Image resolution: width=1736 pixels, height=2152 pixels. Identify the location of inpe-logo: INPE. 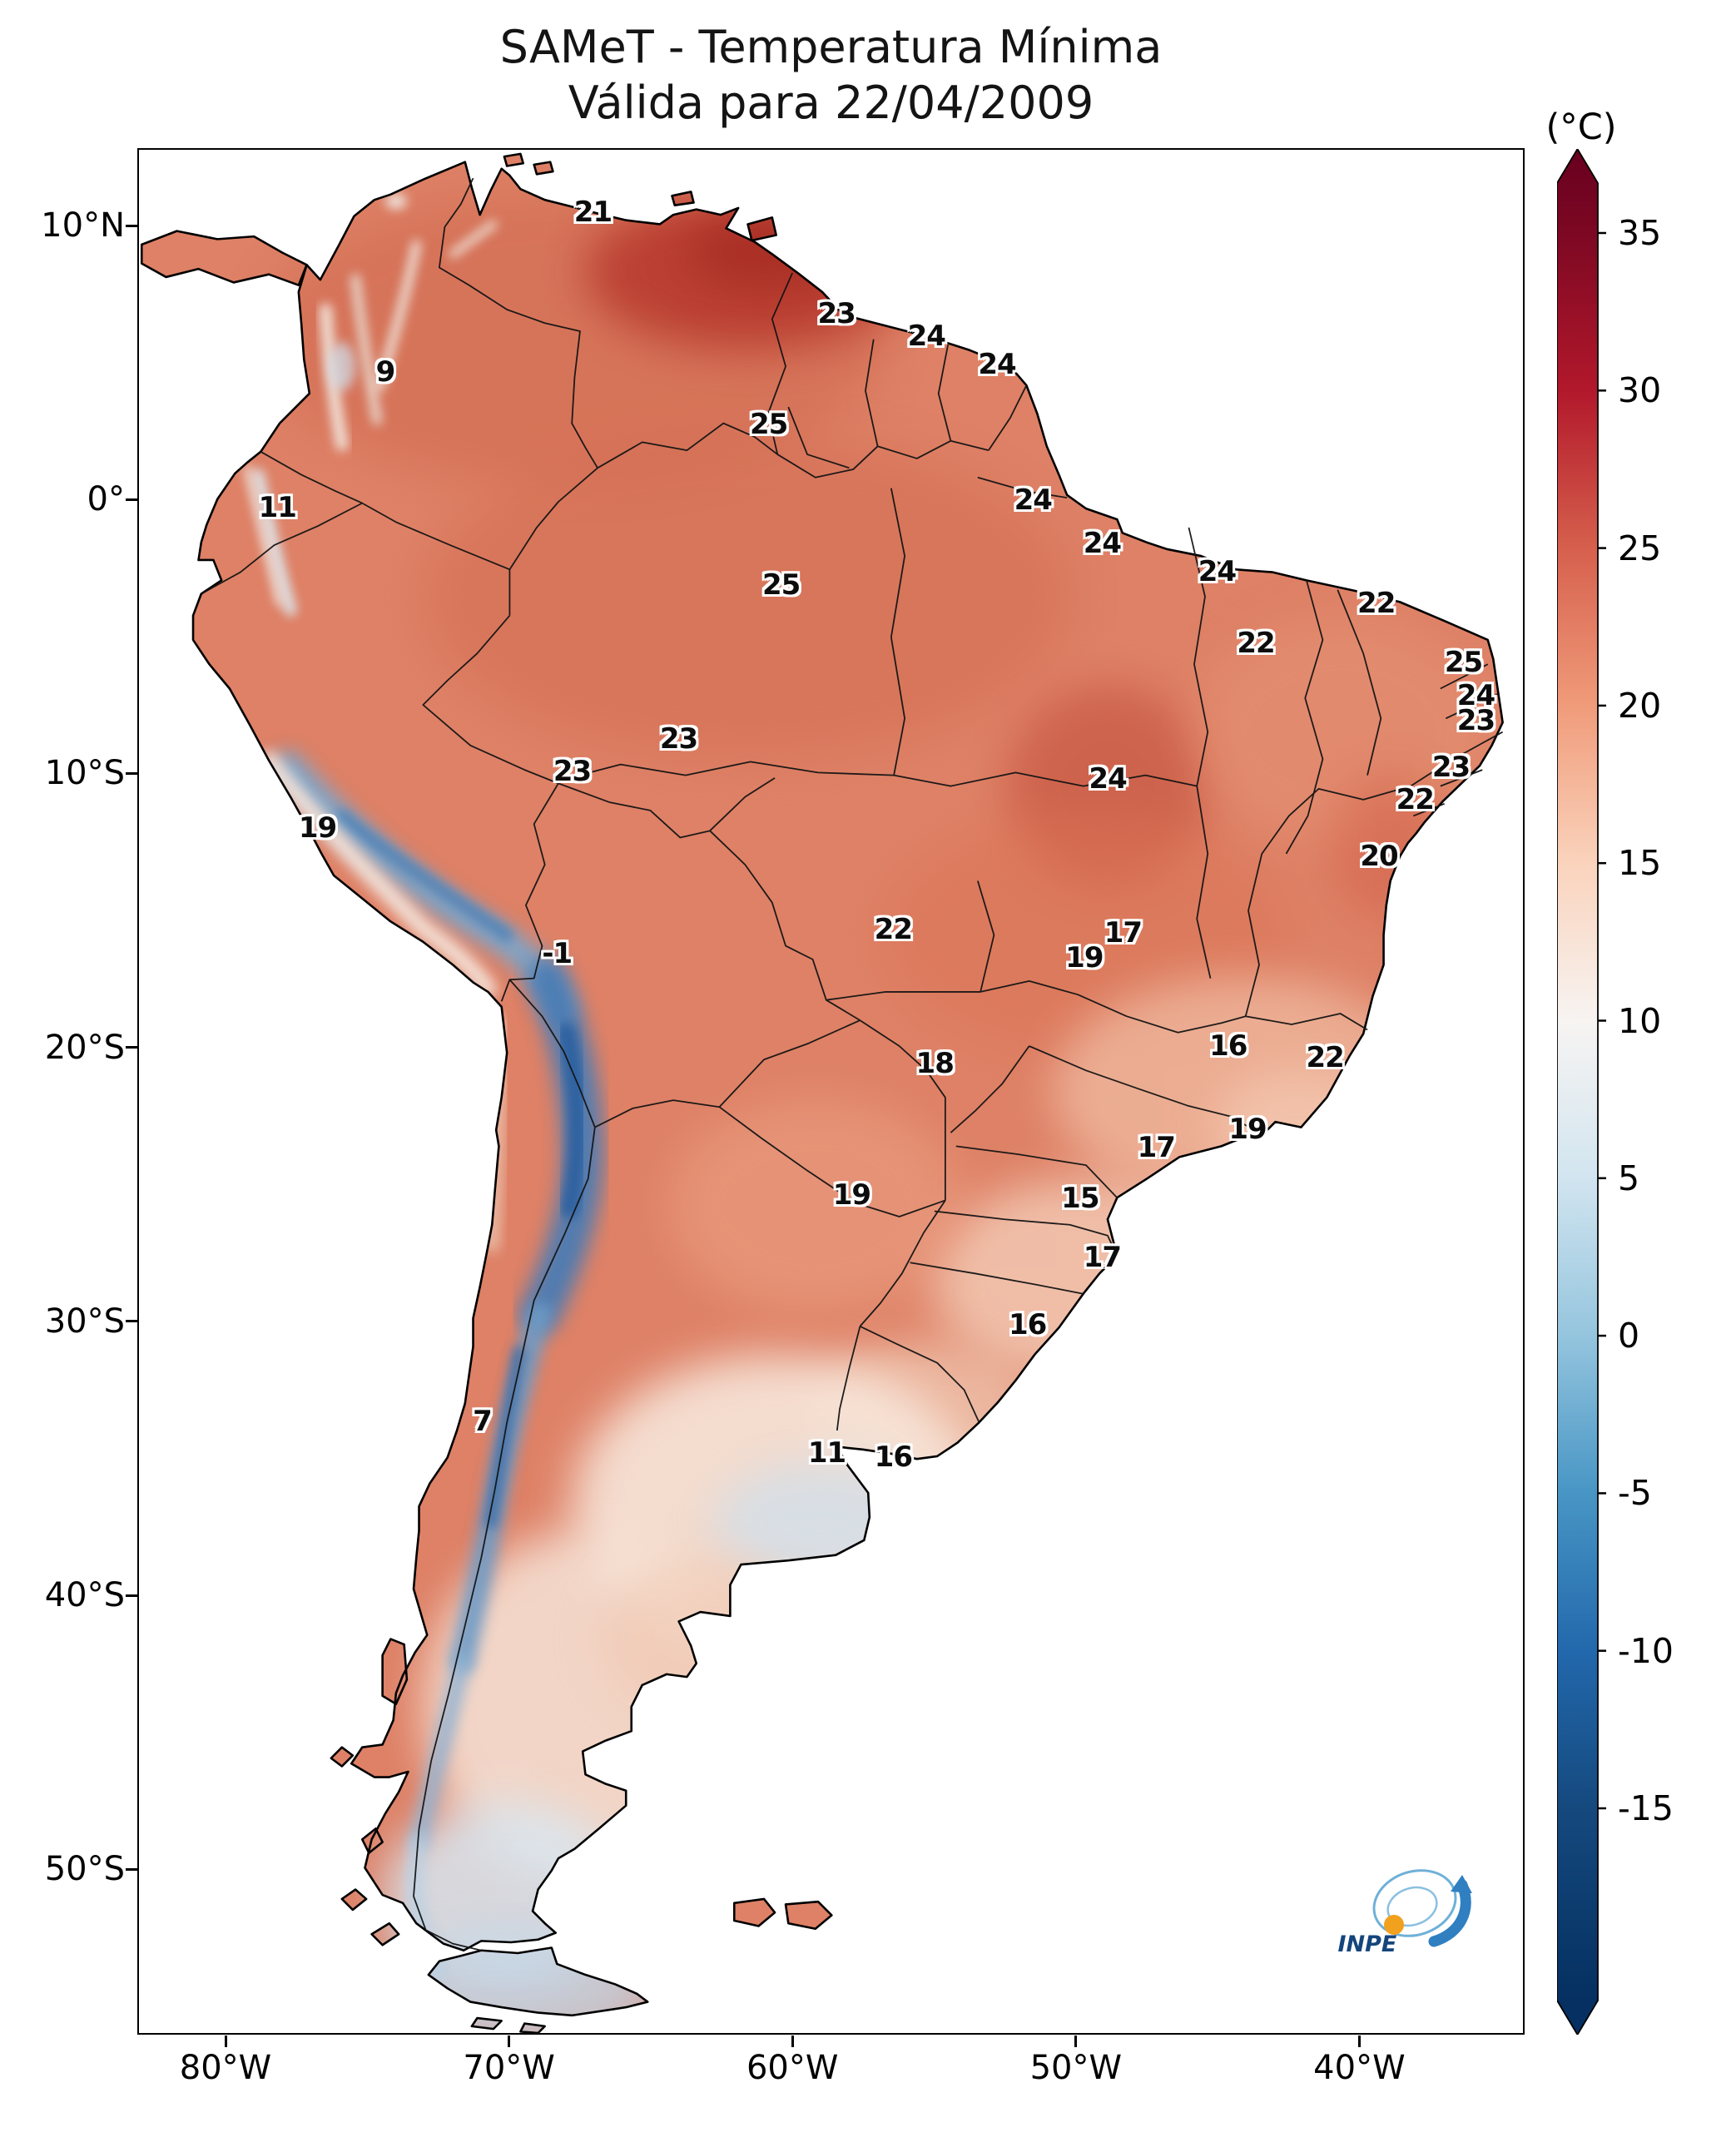
(1409, 1916).